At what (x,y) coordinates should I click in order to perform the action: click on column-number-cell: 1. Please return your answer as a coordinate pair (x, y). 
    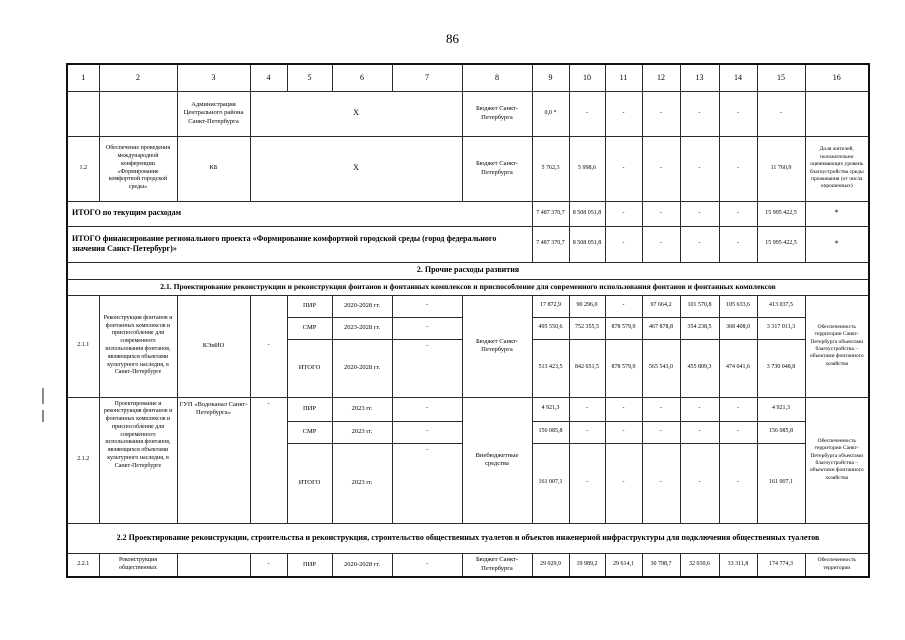
    Looking at the image, I should click on (83, 77).